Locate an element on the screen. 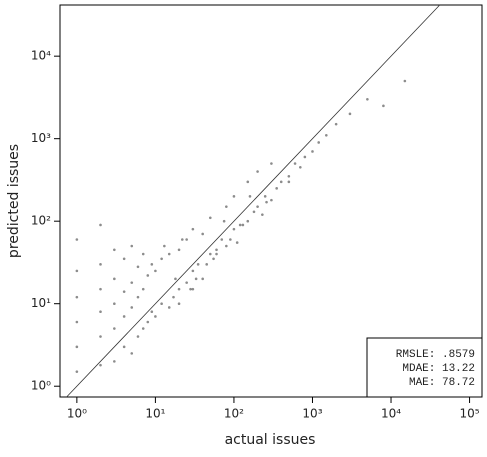  x-tick-label: 10² is located at coordinates (234, 414).